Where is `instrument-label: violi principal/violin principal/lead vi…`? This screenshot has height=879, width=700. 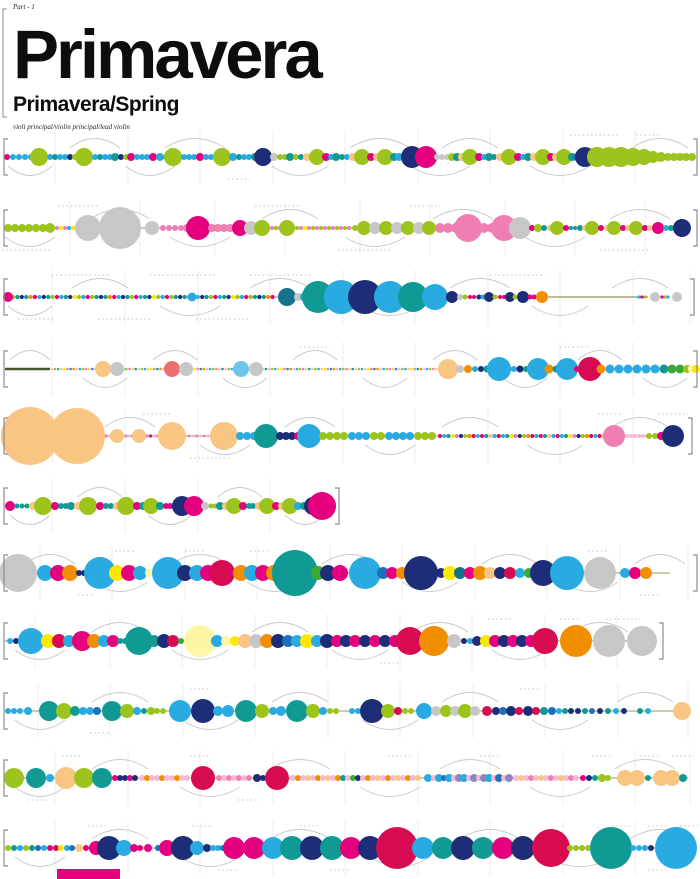
instrument-label: violi principal/violin principal/lead vi… is located at coordinates (71, 127).